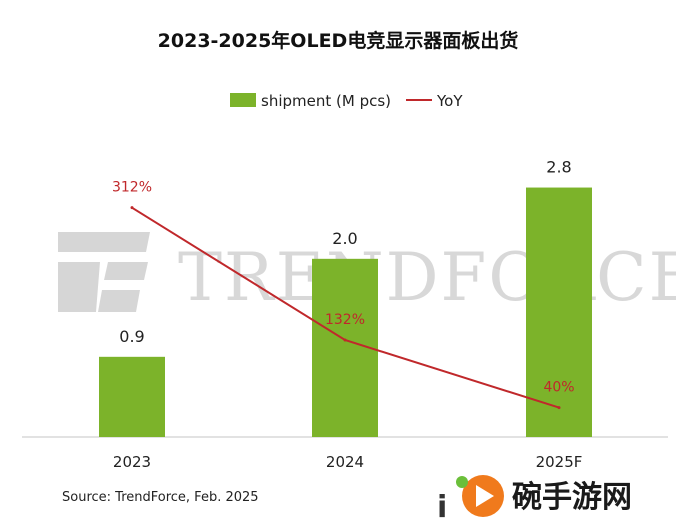  Describe the element at coordinates (344, 238) in the screenshot. I see `bar-value-label-2024: 2.0` at that location.